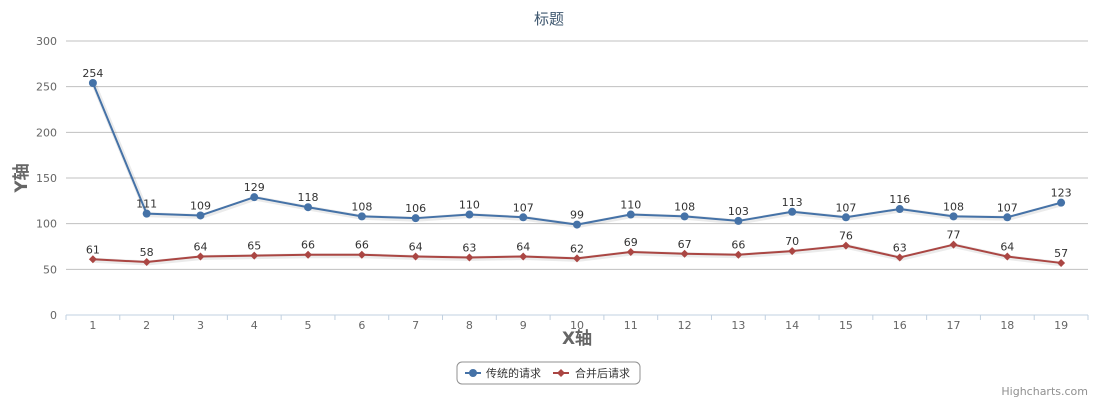 The height and width of the screenshot is (400, 1099). I want to click on x-tick-label: 2, so click(146, 325).